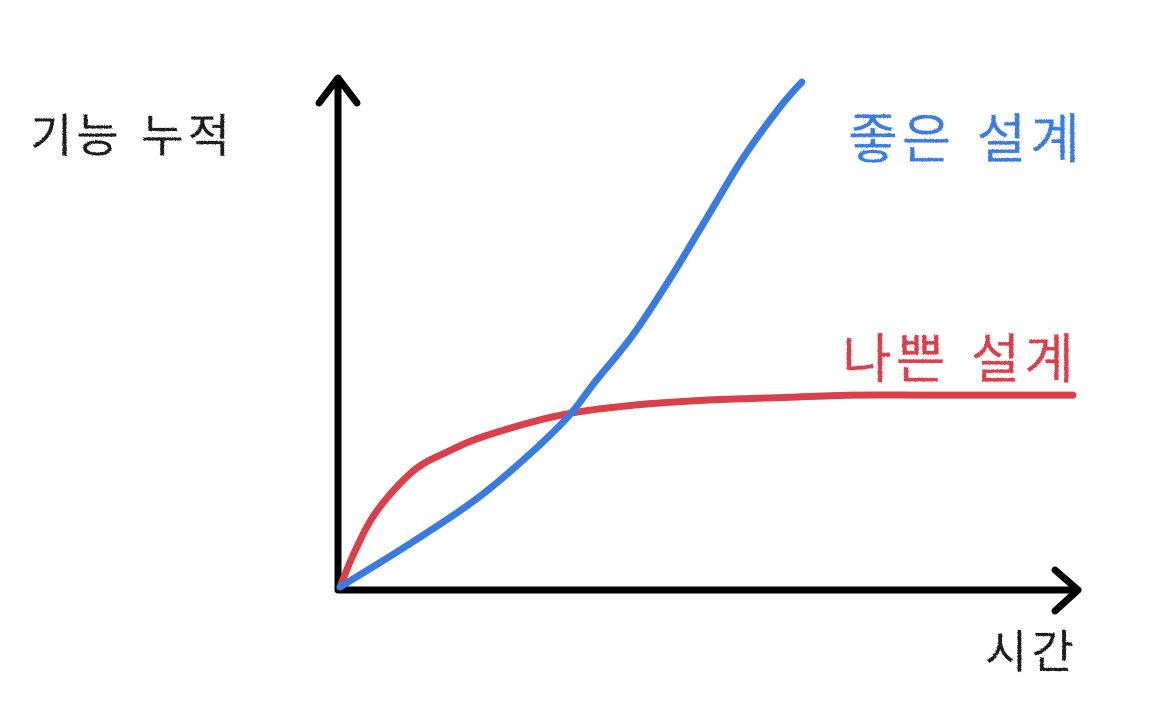 This screenshot has height=716, width=1164. What do you see at coordinates (132, 136) in the screenshot?
I see `y-axis-label: 기능 누적` at bounding box center [132, 136].